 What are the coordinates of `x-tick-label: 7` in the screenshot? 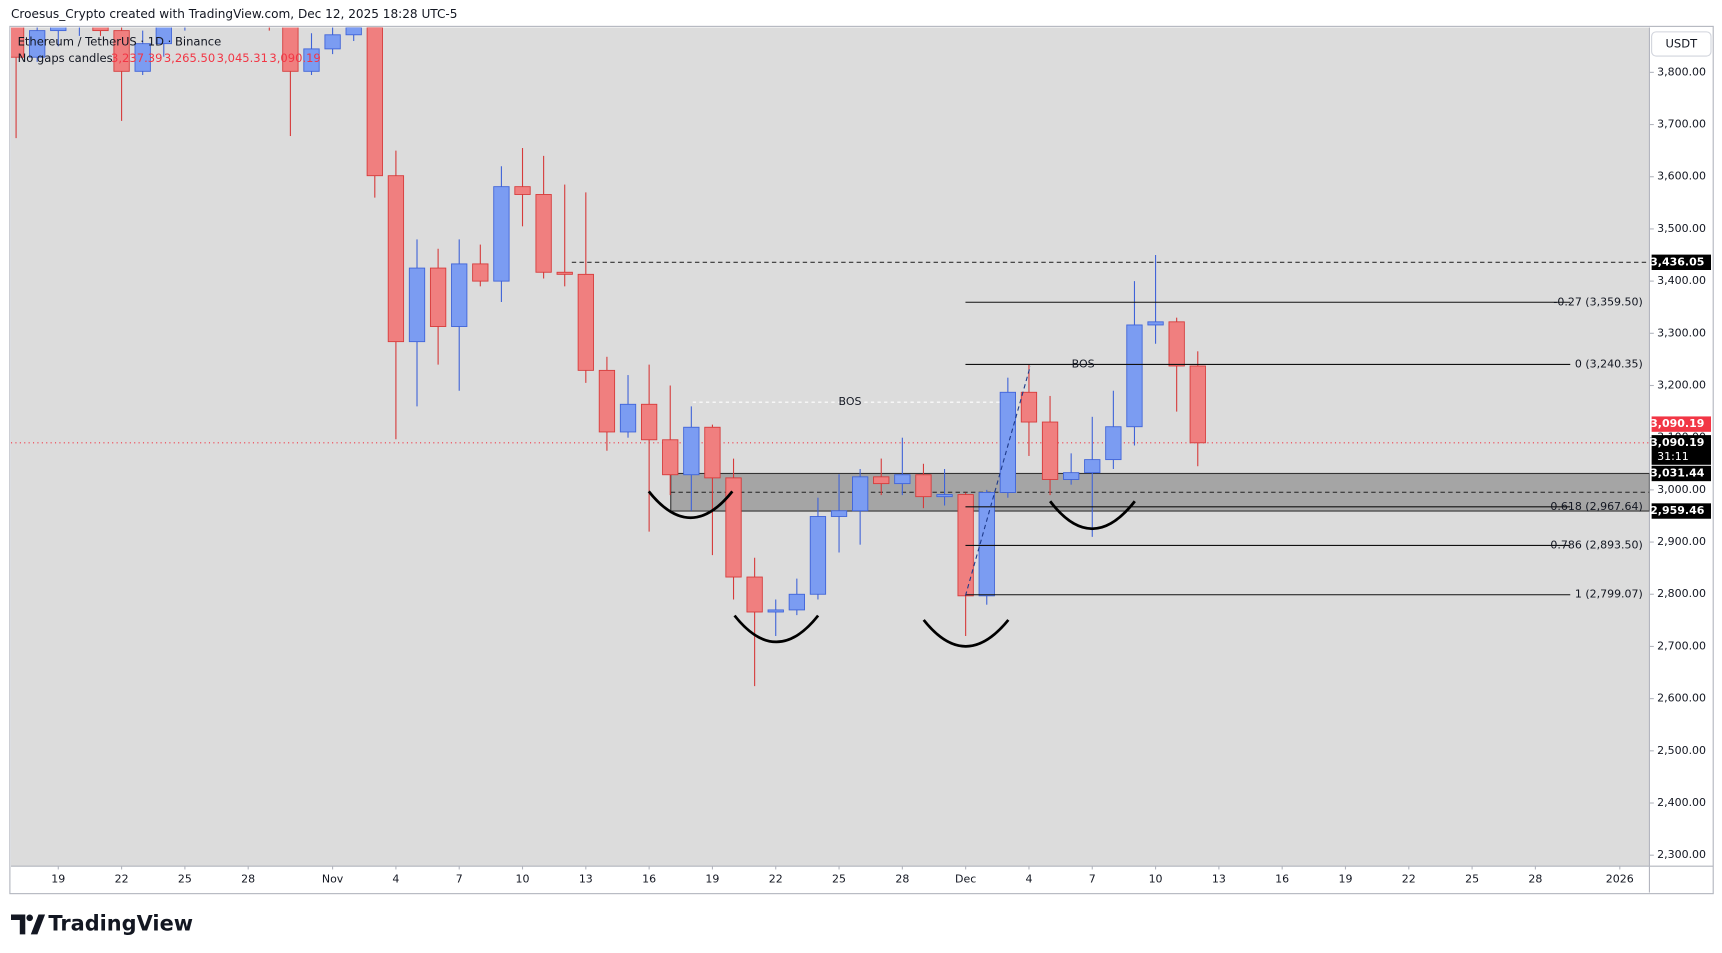 It's located at (1092, 878).